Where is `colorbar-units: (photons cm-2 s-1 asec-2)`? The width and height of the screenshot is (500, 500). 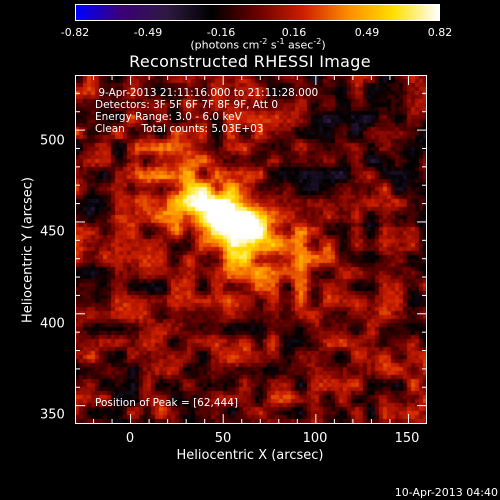 colorbar-units: (photons cm-2 s-1 asec-2) is located at coordinates (258, 44).